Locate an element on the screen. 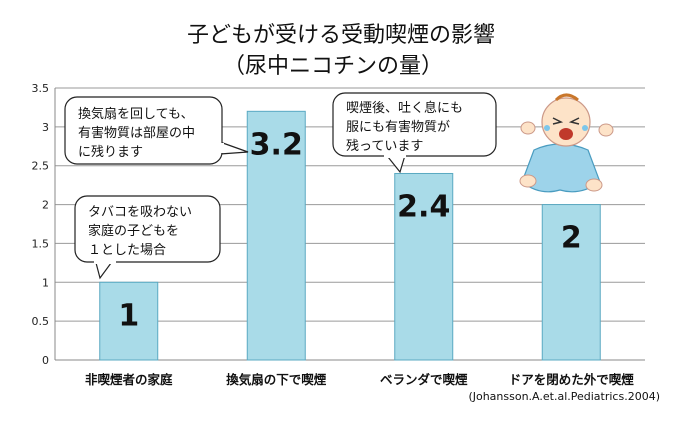 Image resolution: width=683 pixels, height=422 pixels. y-tick-label: 1 is located at coordinates (45, 282).